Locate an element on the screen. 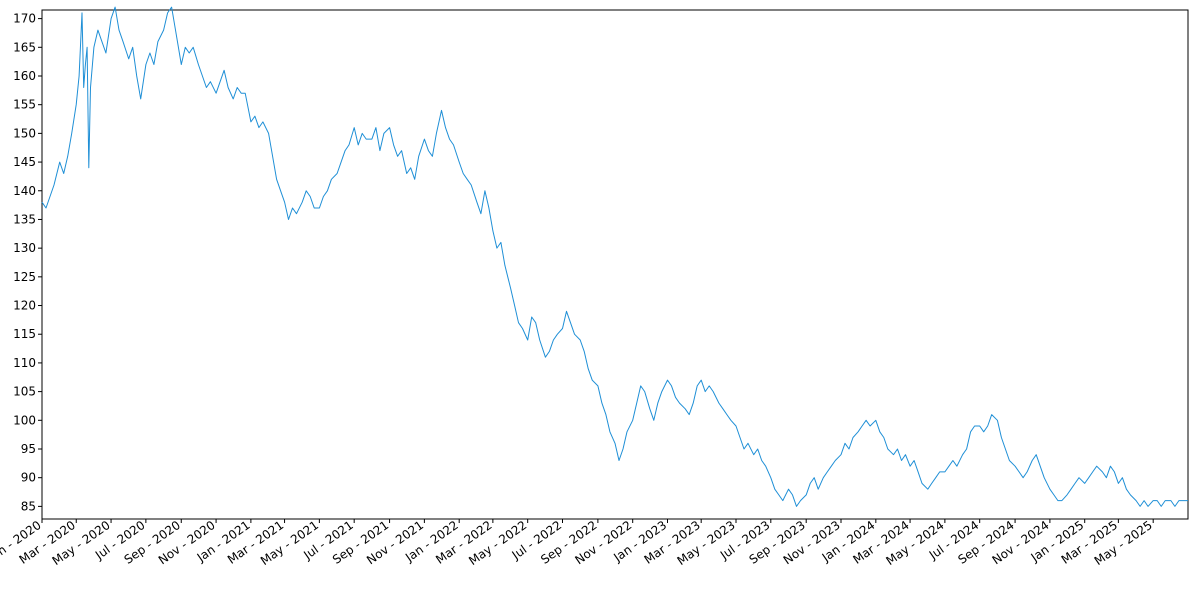 This screenshot has height=604, width=1200. y-tick-label: 100 is located at coordinates (24, 420).